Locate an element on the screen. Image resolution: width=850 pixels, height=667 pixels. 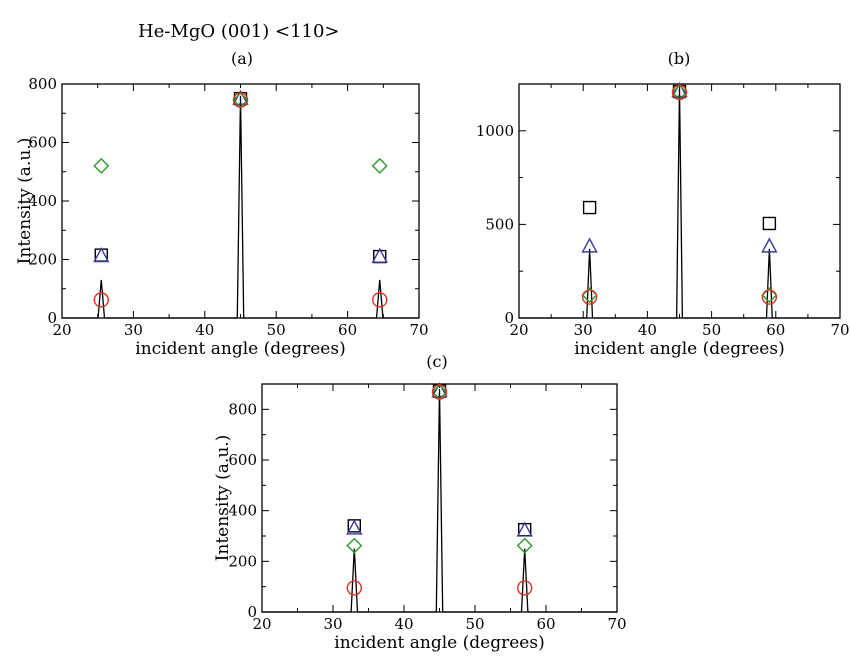
y-tick-label: 500 is located at coordinates (499, 224).